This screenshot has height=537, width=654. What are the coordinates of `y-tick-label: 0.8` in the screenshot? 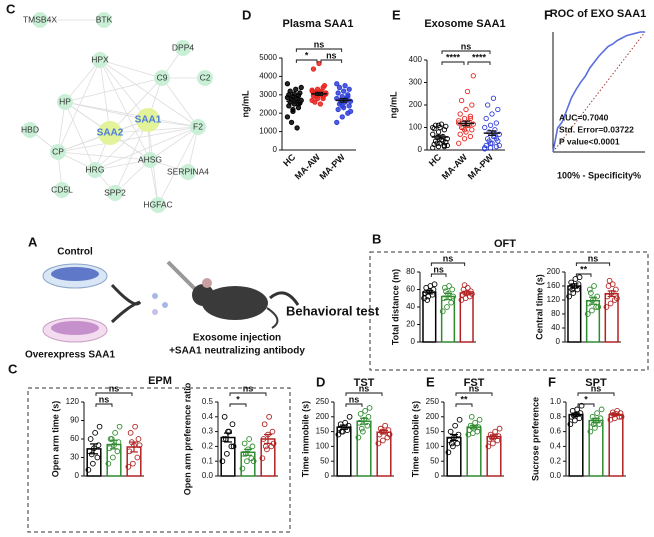 It's located at (556, 416).